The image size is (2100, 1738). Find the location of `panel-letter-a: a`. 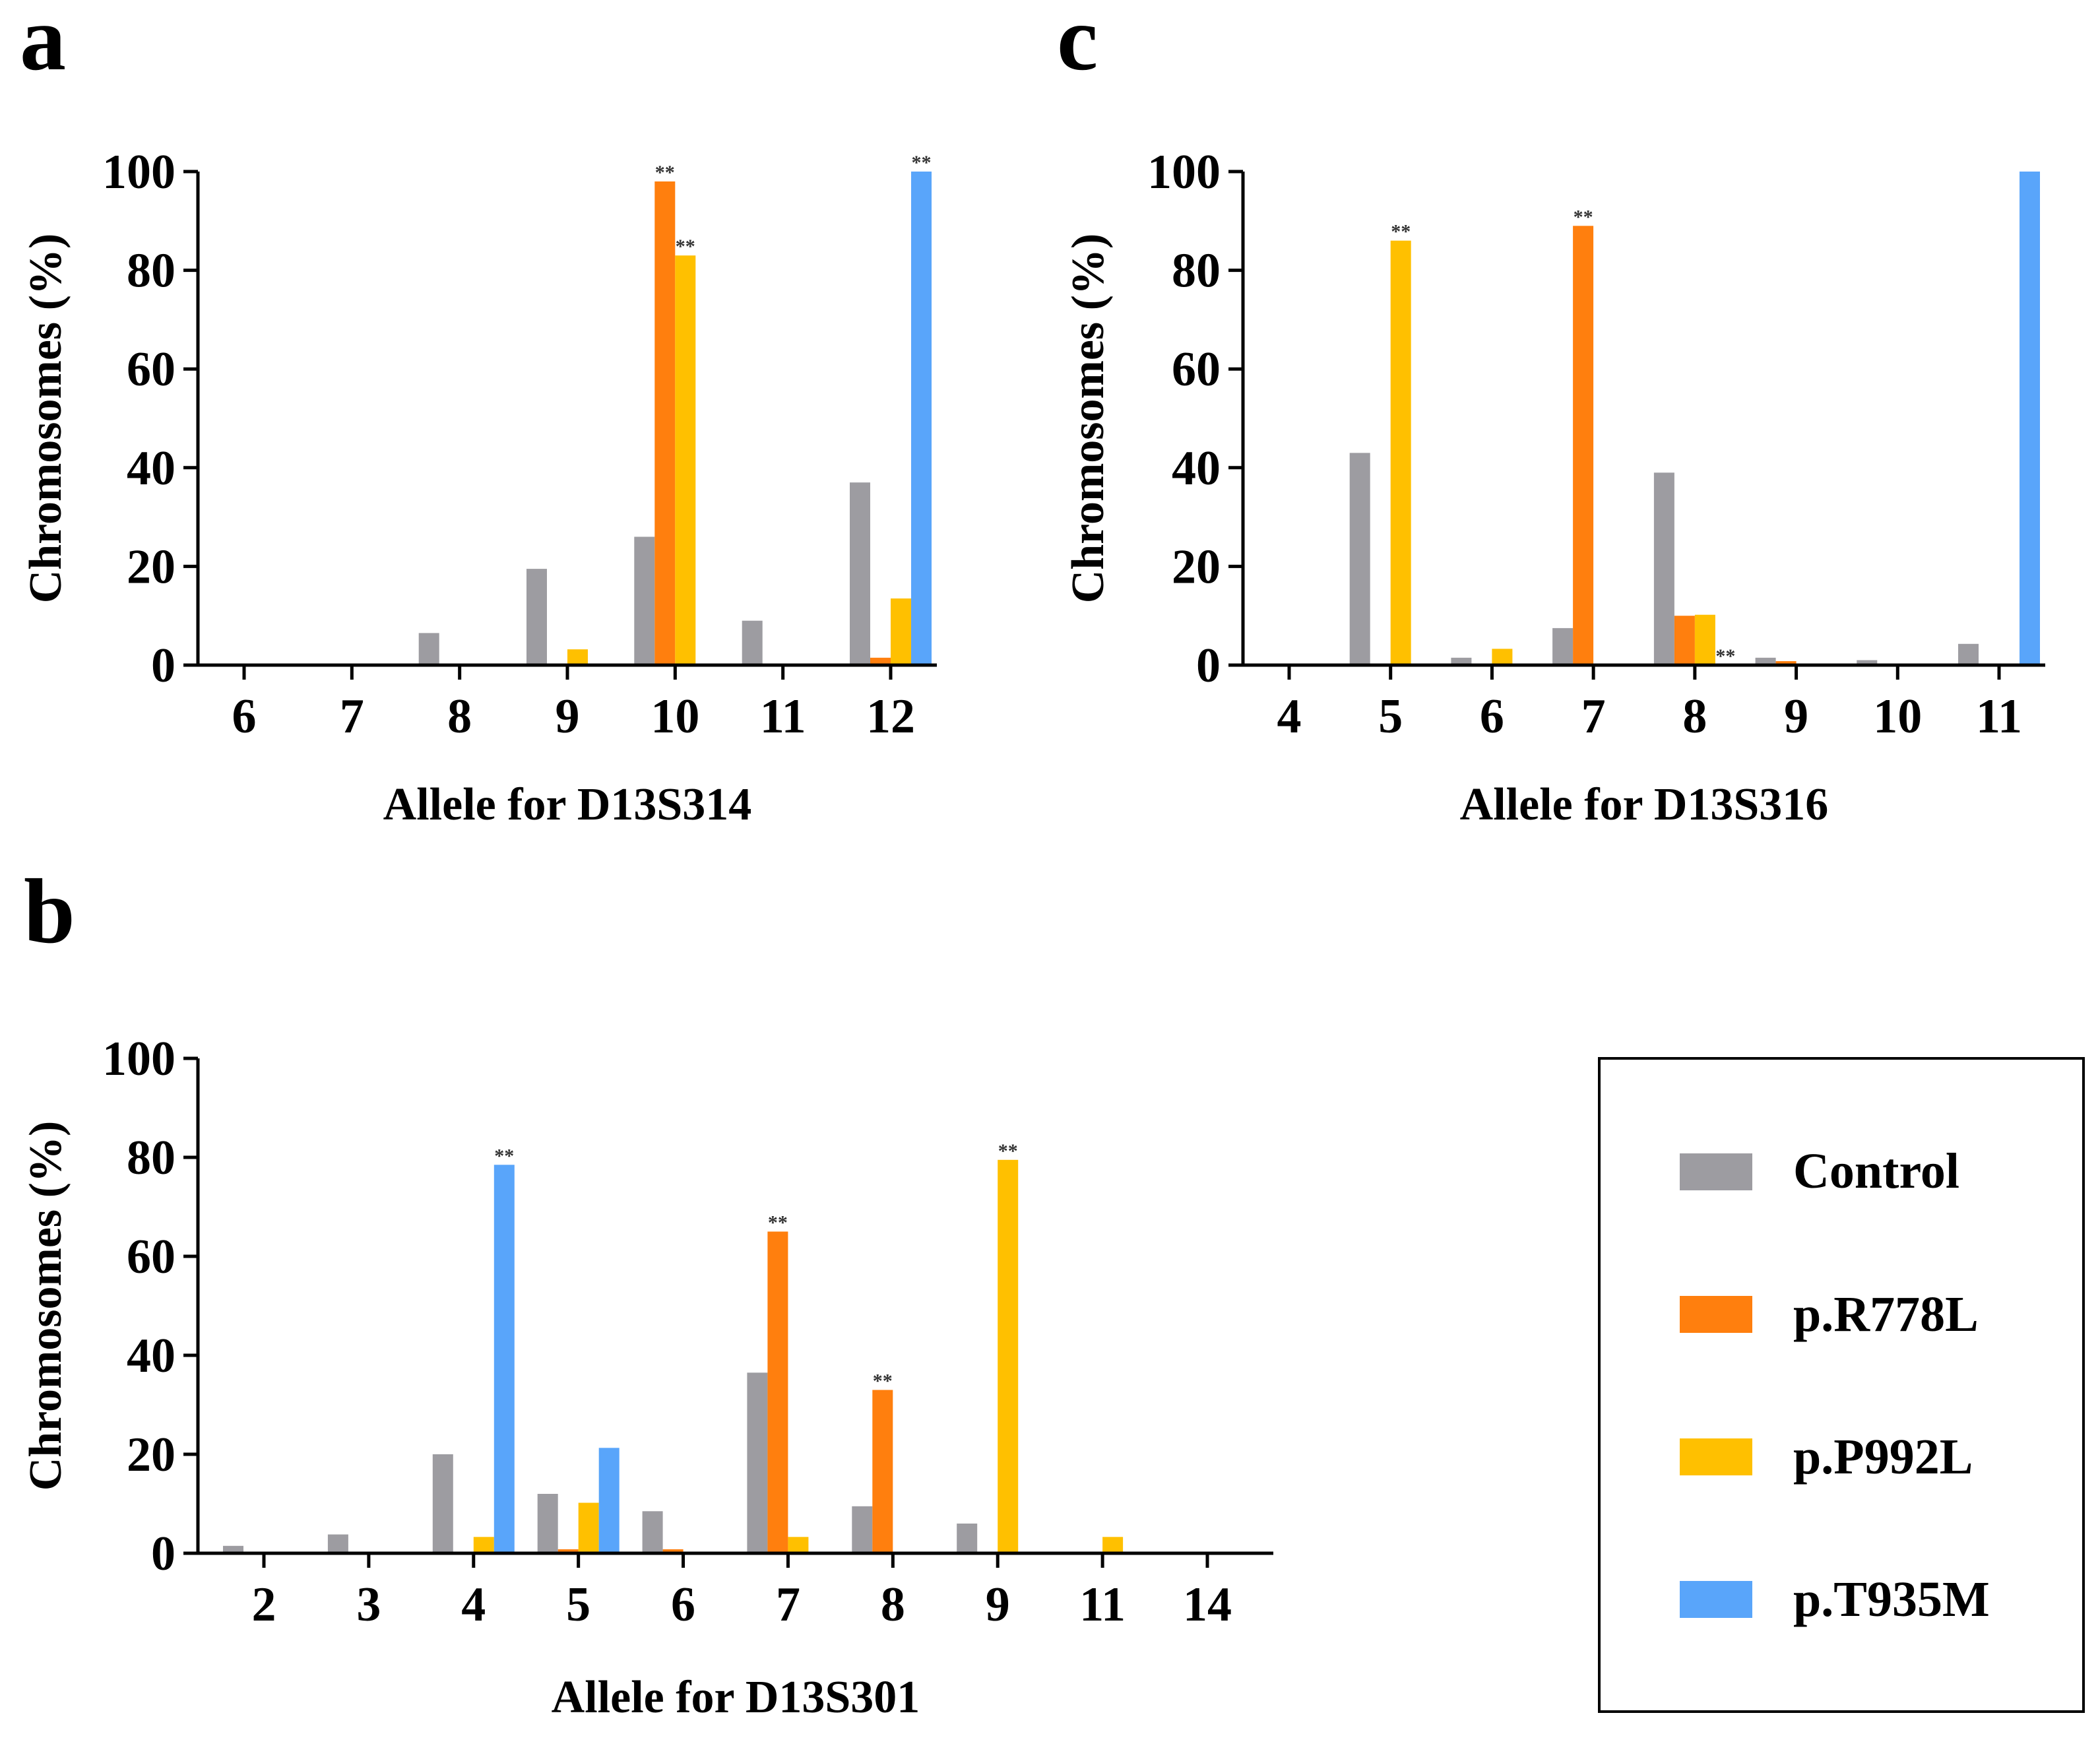

panel-letter-a: a is located at coordinates (43, 45).